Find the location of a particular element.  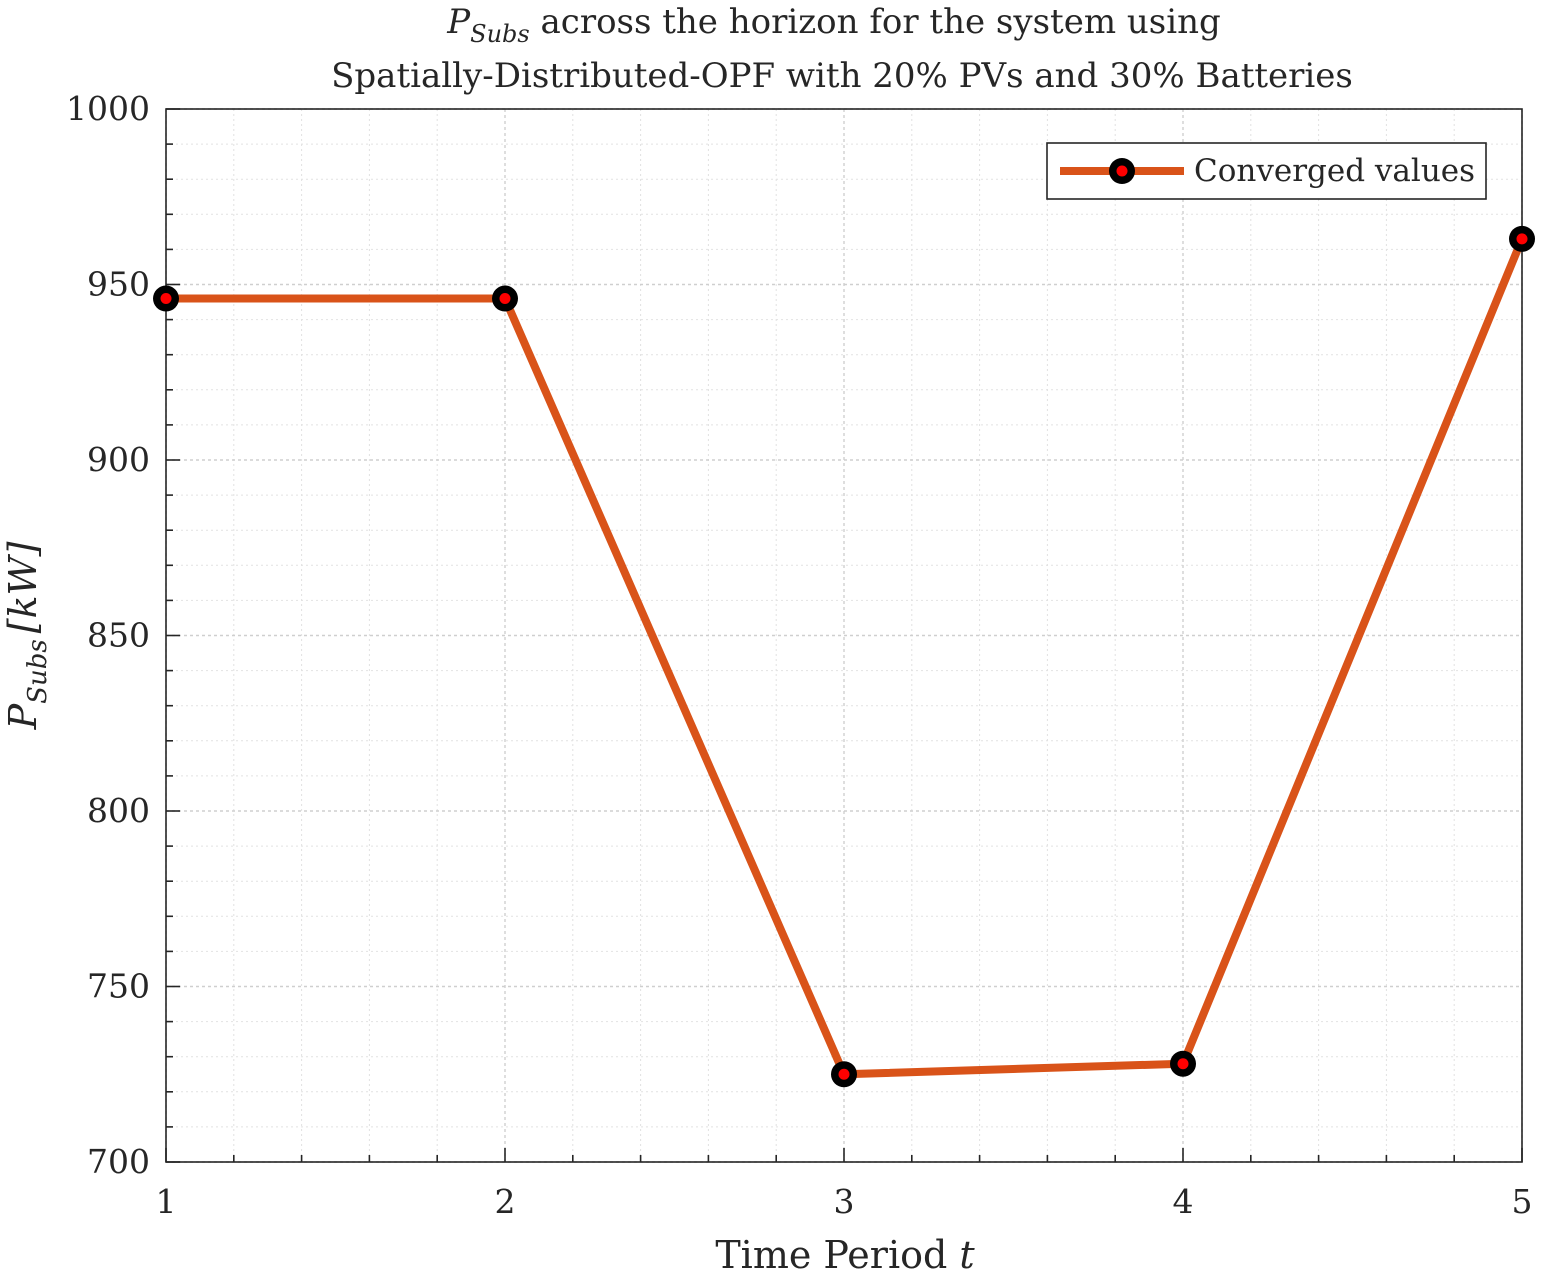

y-axis-label-subscript: Subs is located at coordinates (38, 671).